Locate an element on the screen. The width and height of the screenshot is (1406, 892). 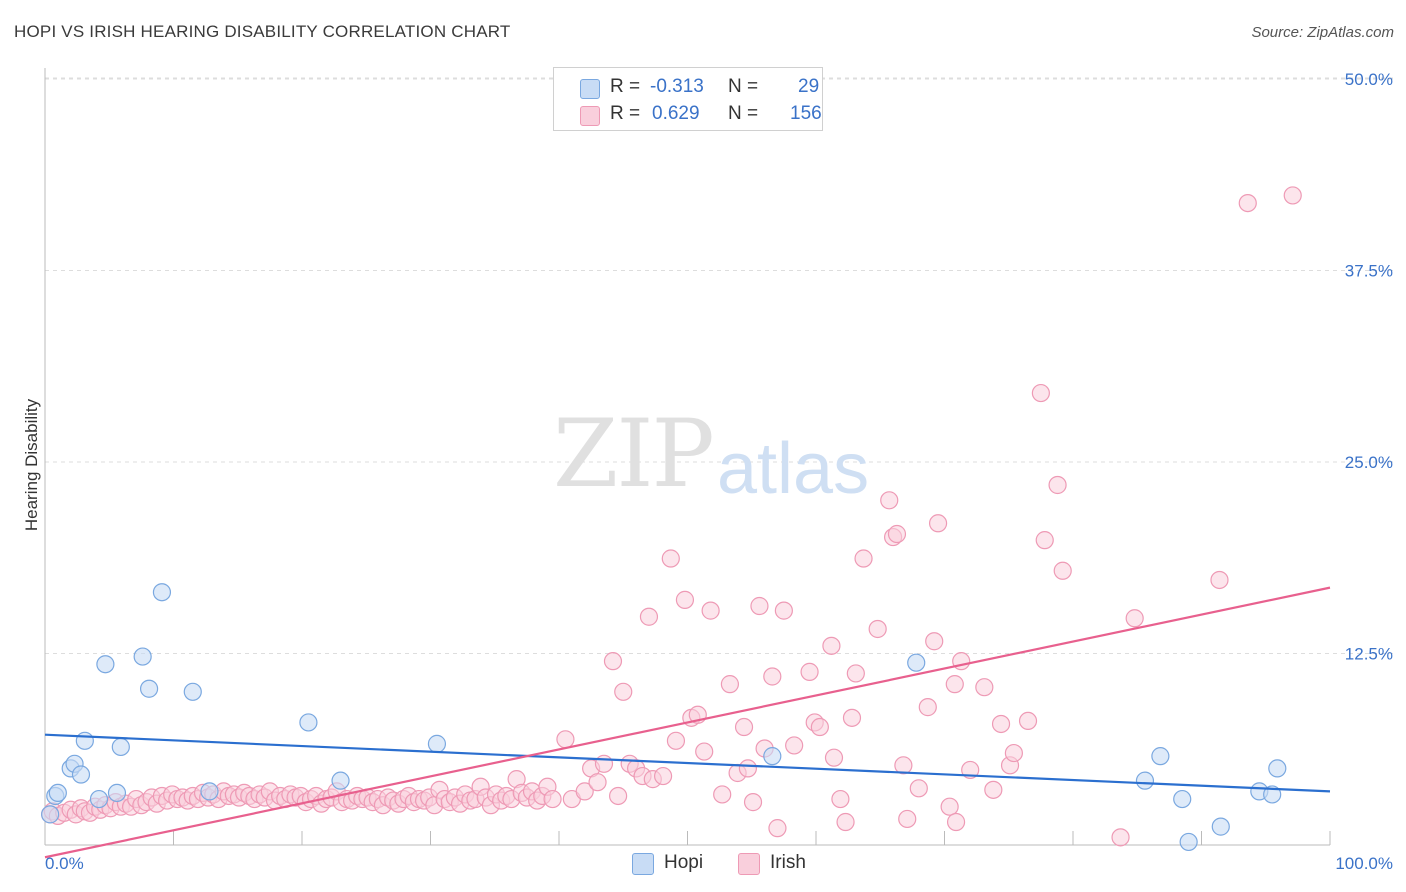
y-tick-label: 25.0% is located at coordinates (1369, 462).